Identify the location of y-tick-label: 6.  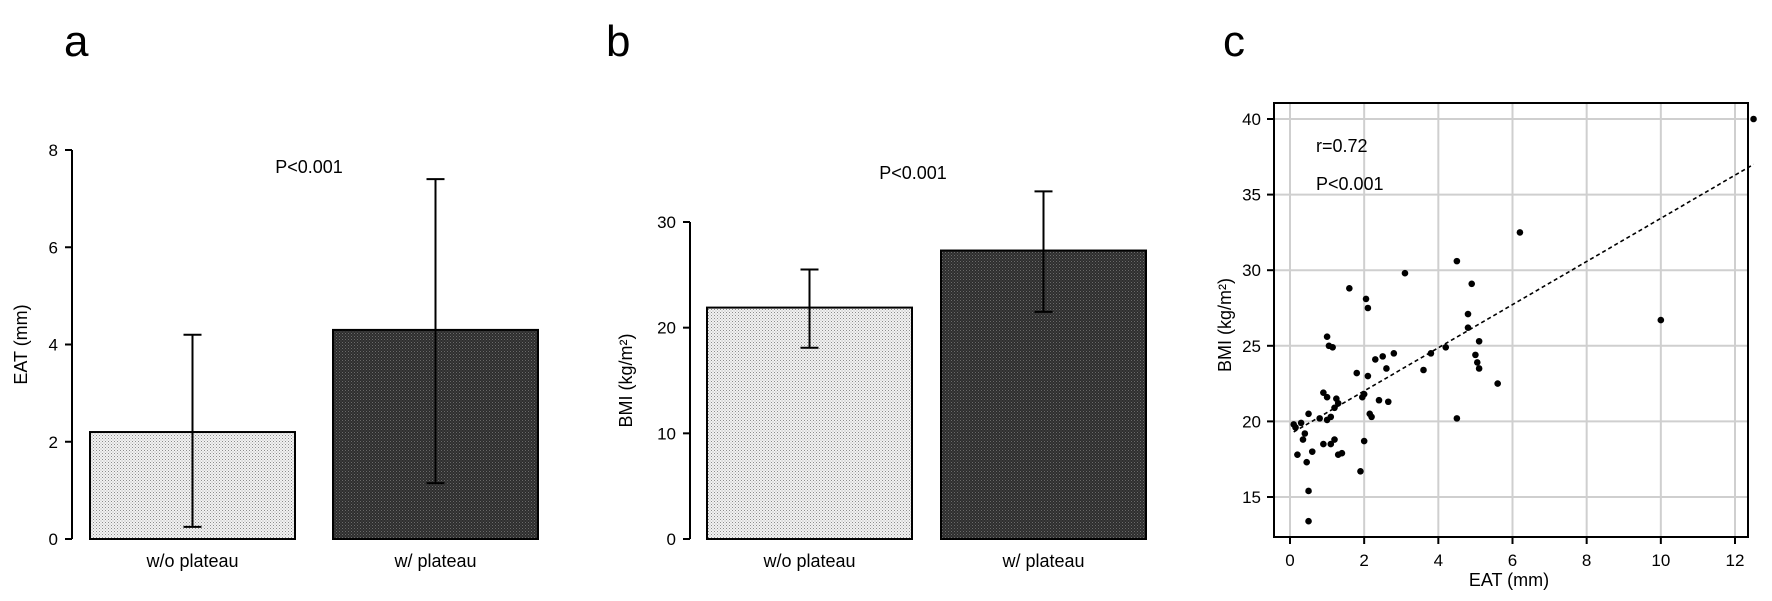
(53, 247).